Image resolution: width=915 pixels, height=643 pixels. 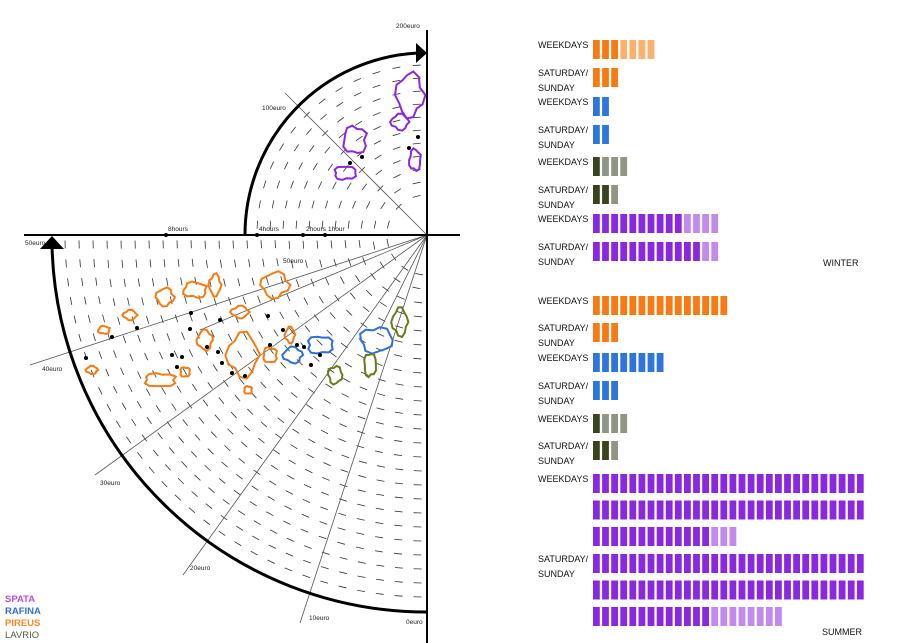 What do you see at coordinates (421, 53) in the screenshot?
I see `upper-arrowhead-icon` at bounding box center [421, 53].